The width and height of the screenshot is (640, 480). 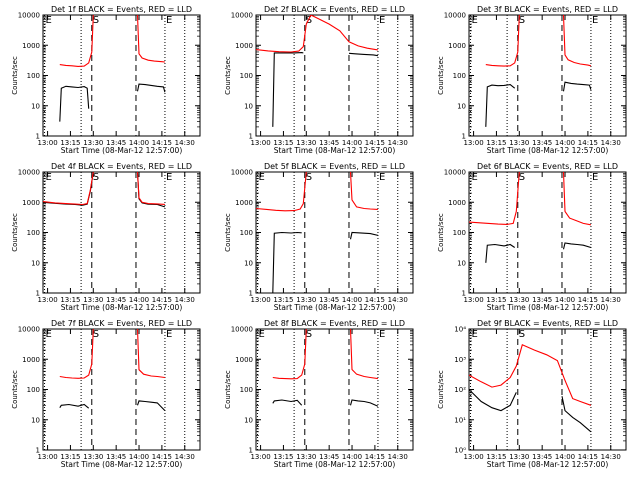 I want to click on y-tick-label: 10³, so click(x=460, y=360).